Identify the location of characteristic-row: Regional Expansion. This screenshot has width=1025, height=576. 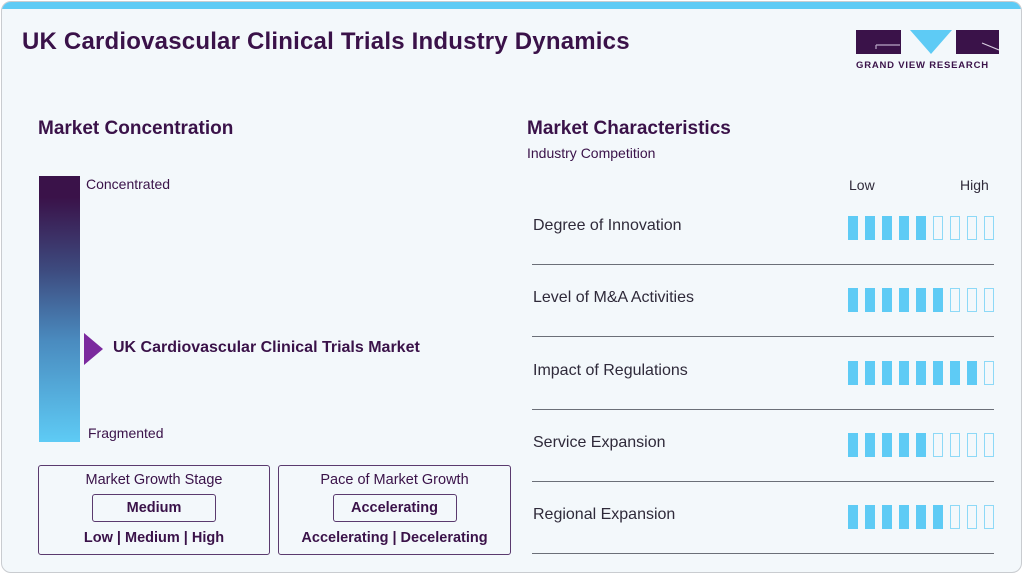
(763, 518).